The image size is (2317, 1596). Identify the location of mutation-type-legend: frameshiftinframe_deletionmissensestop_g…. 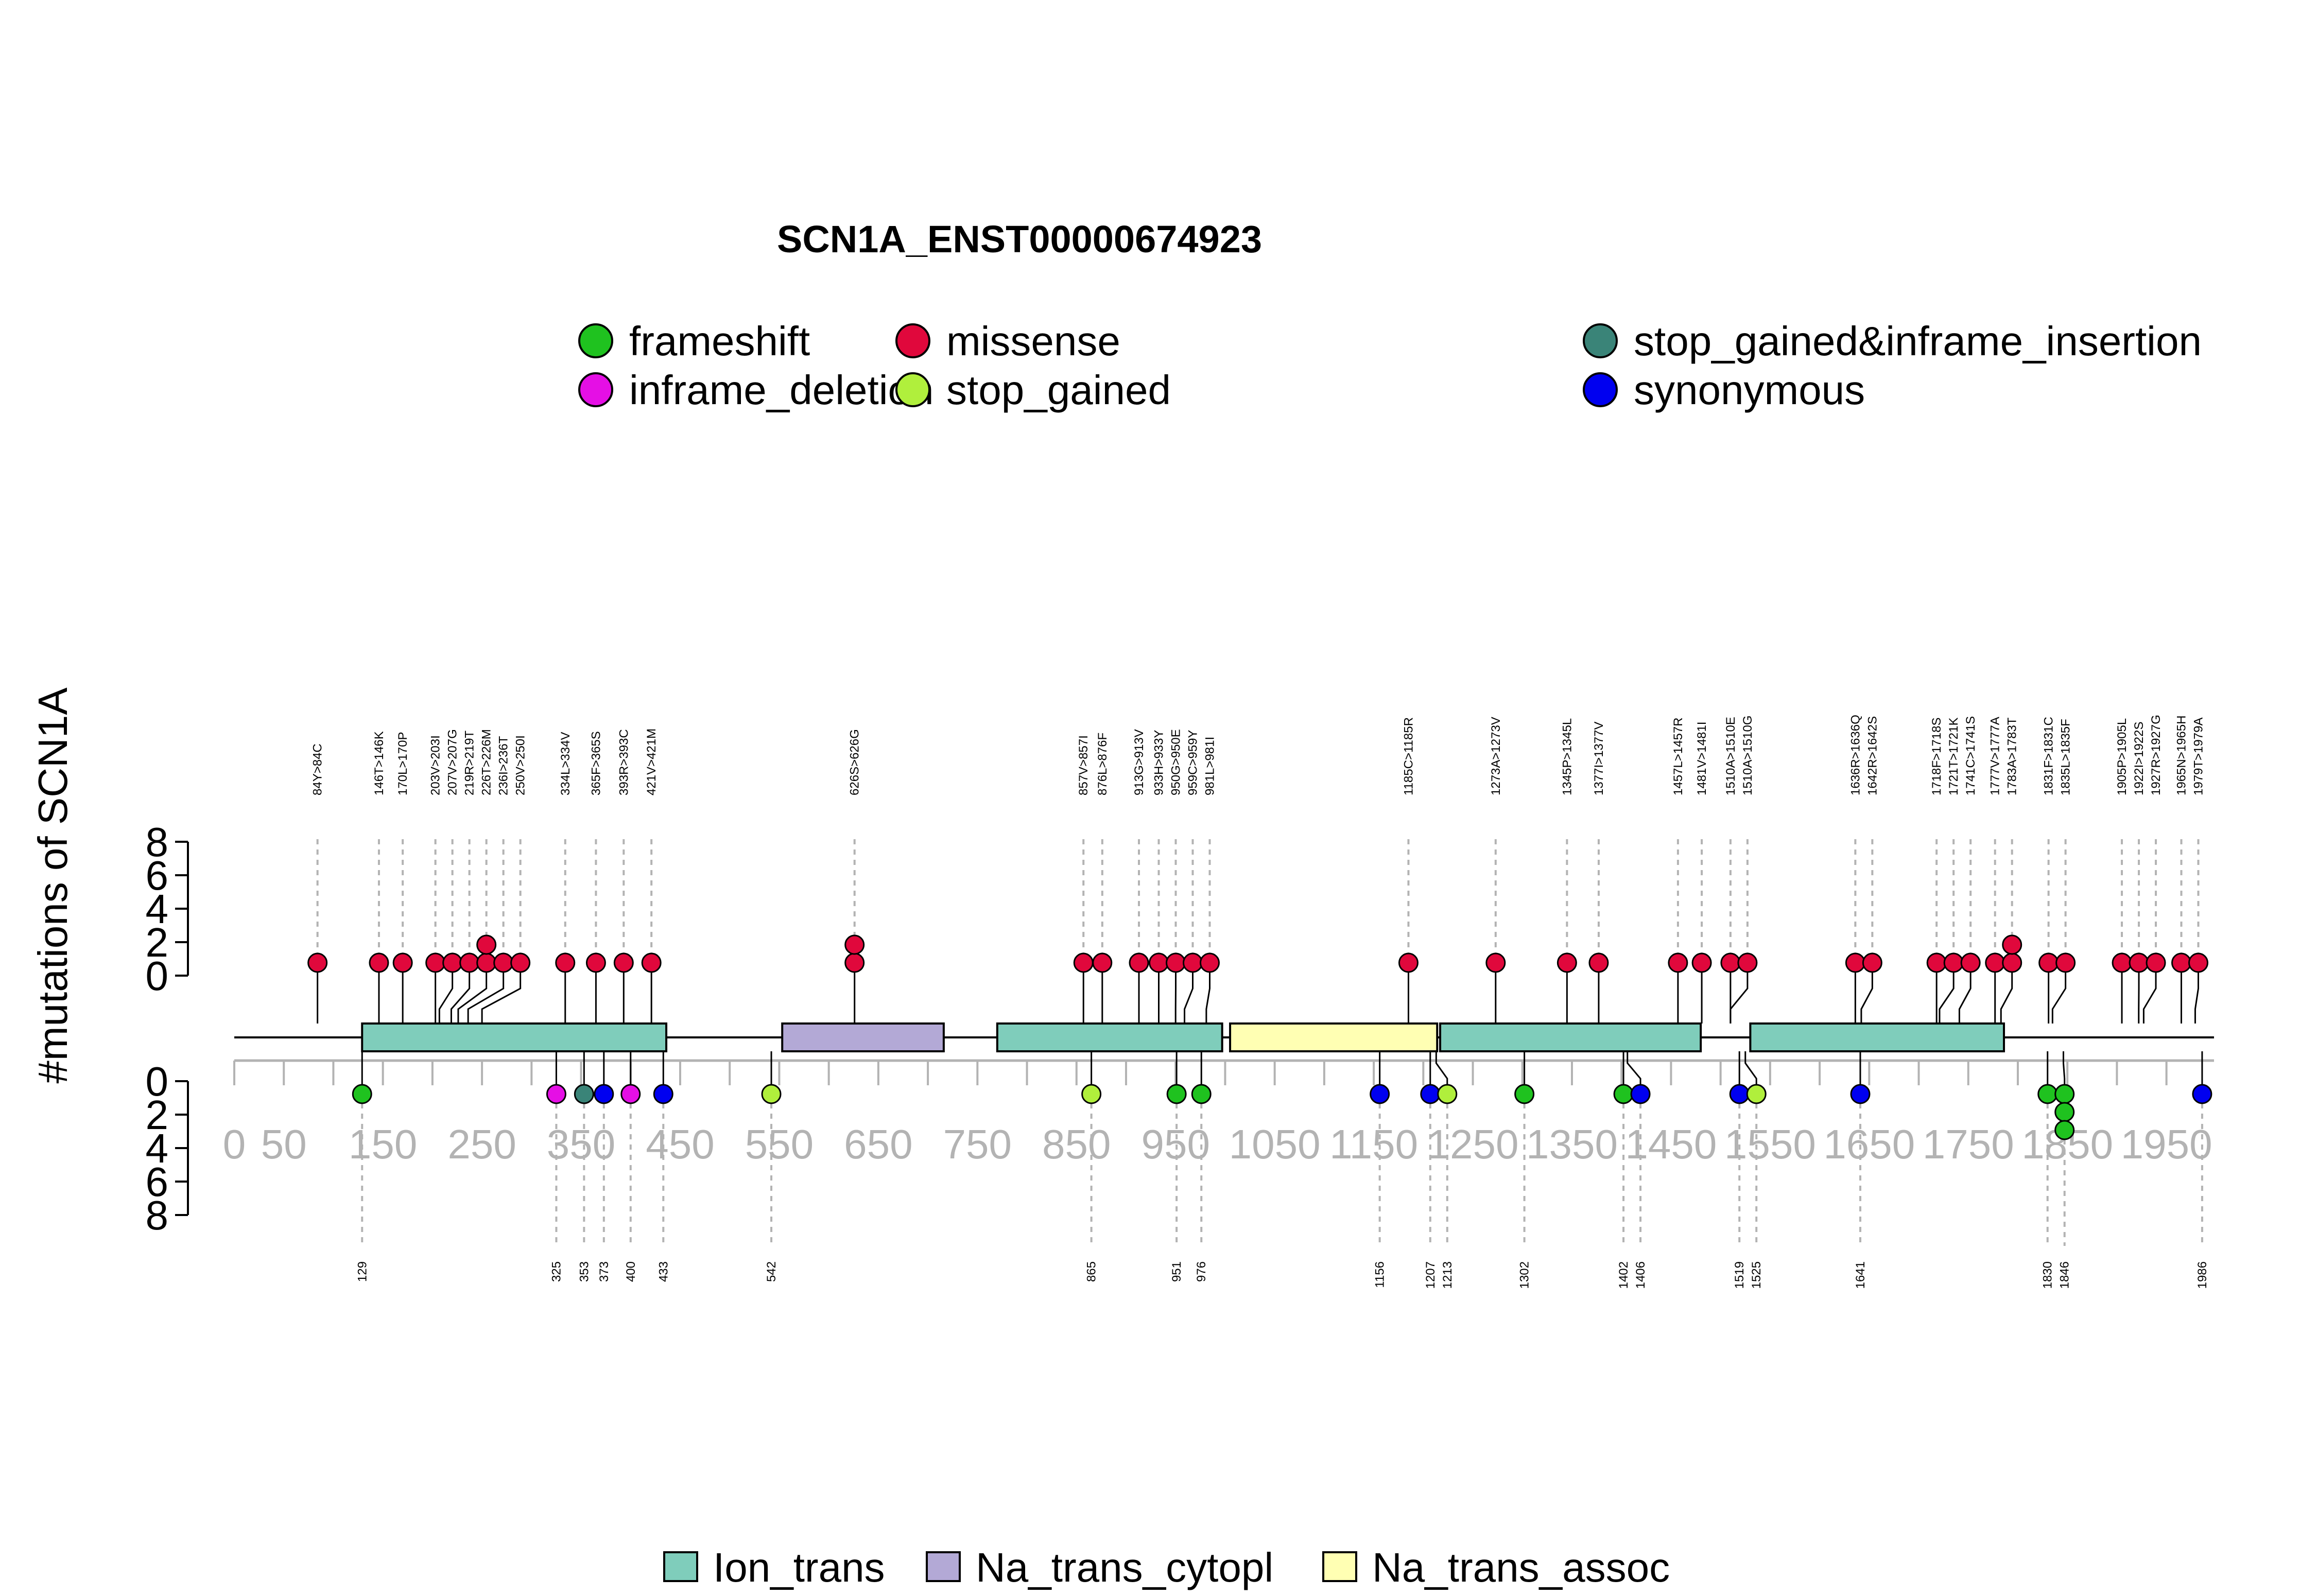
(1390, 365).